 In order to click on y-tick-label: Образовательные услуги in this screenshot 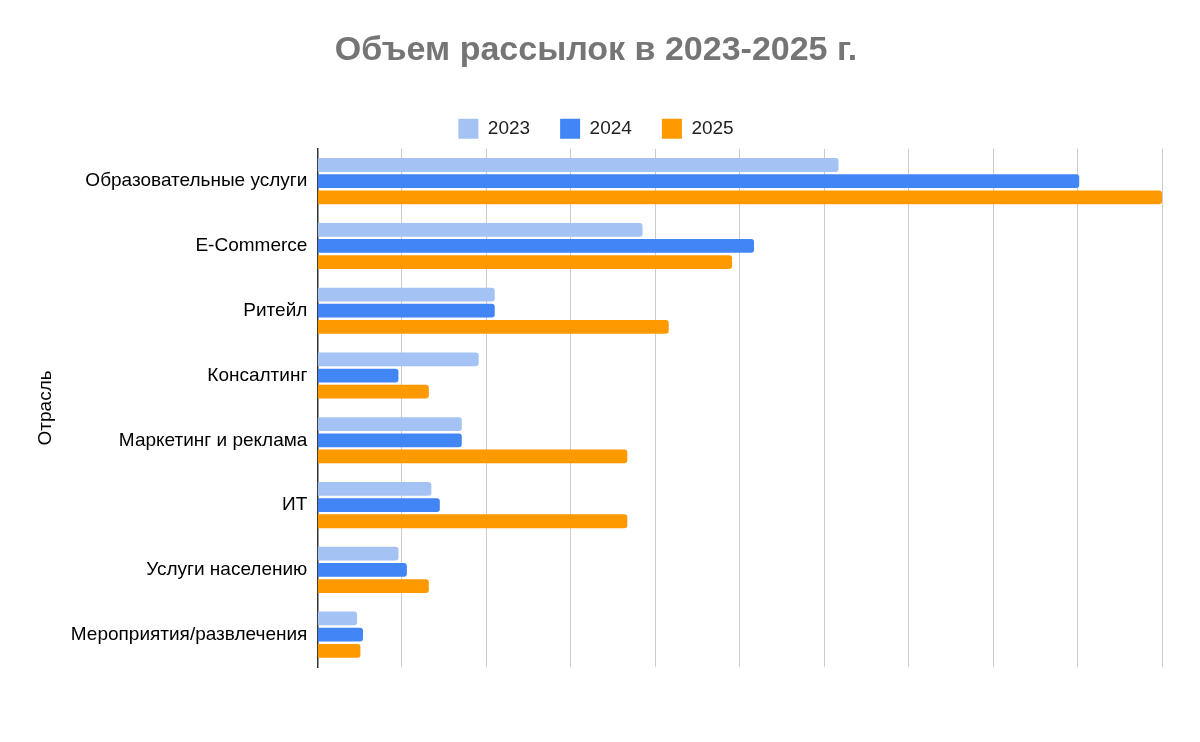, I will do `click(196, 180)`.